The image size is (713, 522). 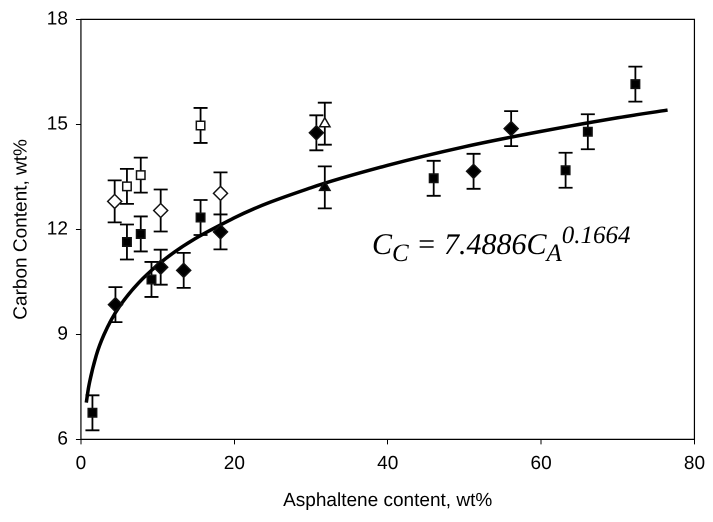 I want to click on y-tick-label: 9, so click(x=62, y=334).